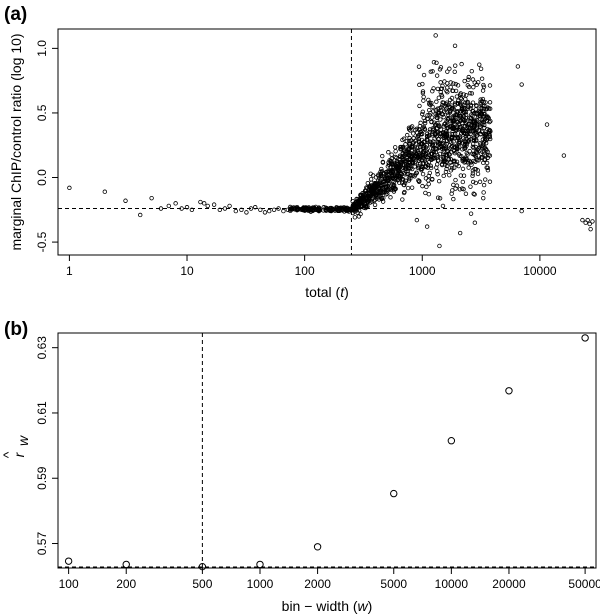 This screenshot has height=616, width=600. What do you see at coordinates (15, 14) in the screenshot?
I see `panel-a-label: (a)` at bounding box center [15, 14].